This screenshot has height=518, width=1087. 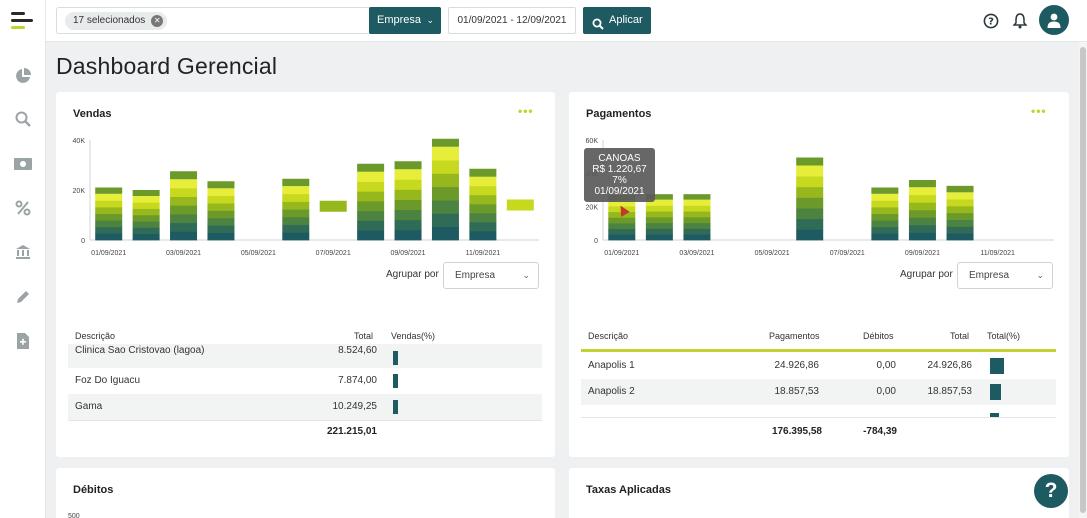 What do you see at coordinates (512, 20) in the screenshot?
I see `date-range-input: 01/09/2021 - 12/09/2021` at bounding box center [512, 20].